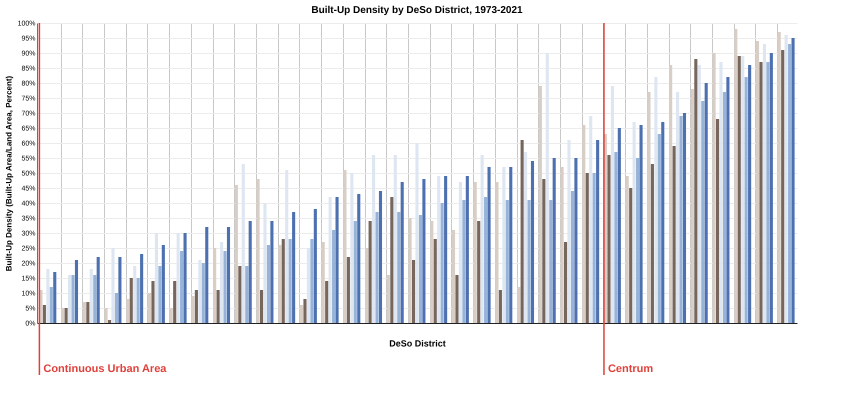  What do you see at coordinates (9, 173) in the screenshot?
I see `y-axis-title: Built-Up Density (Built-Up Area/Land Area, Percent)` at bounding box center [9, 173].